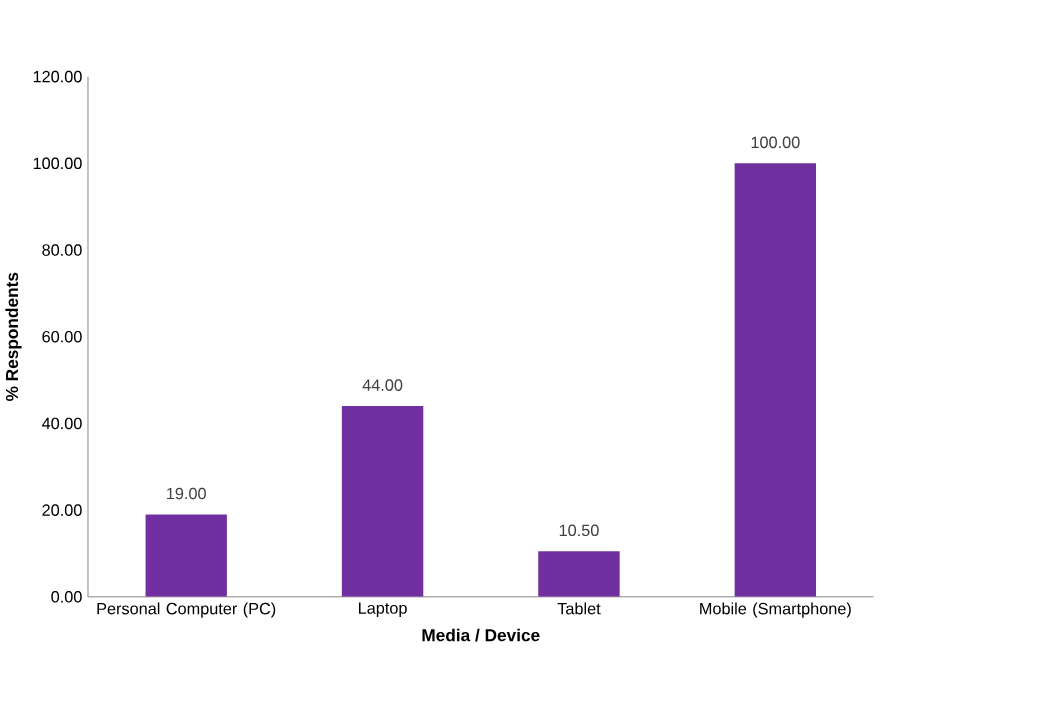 The width and height of the screenshot is (1057, 705). I want to click on y-tick-label: 40.00, so click(61, 423).